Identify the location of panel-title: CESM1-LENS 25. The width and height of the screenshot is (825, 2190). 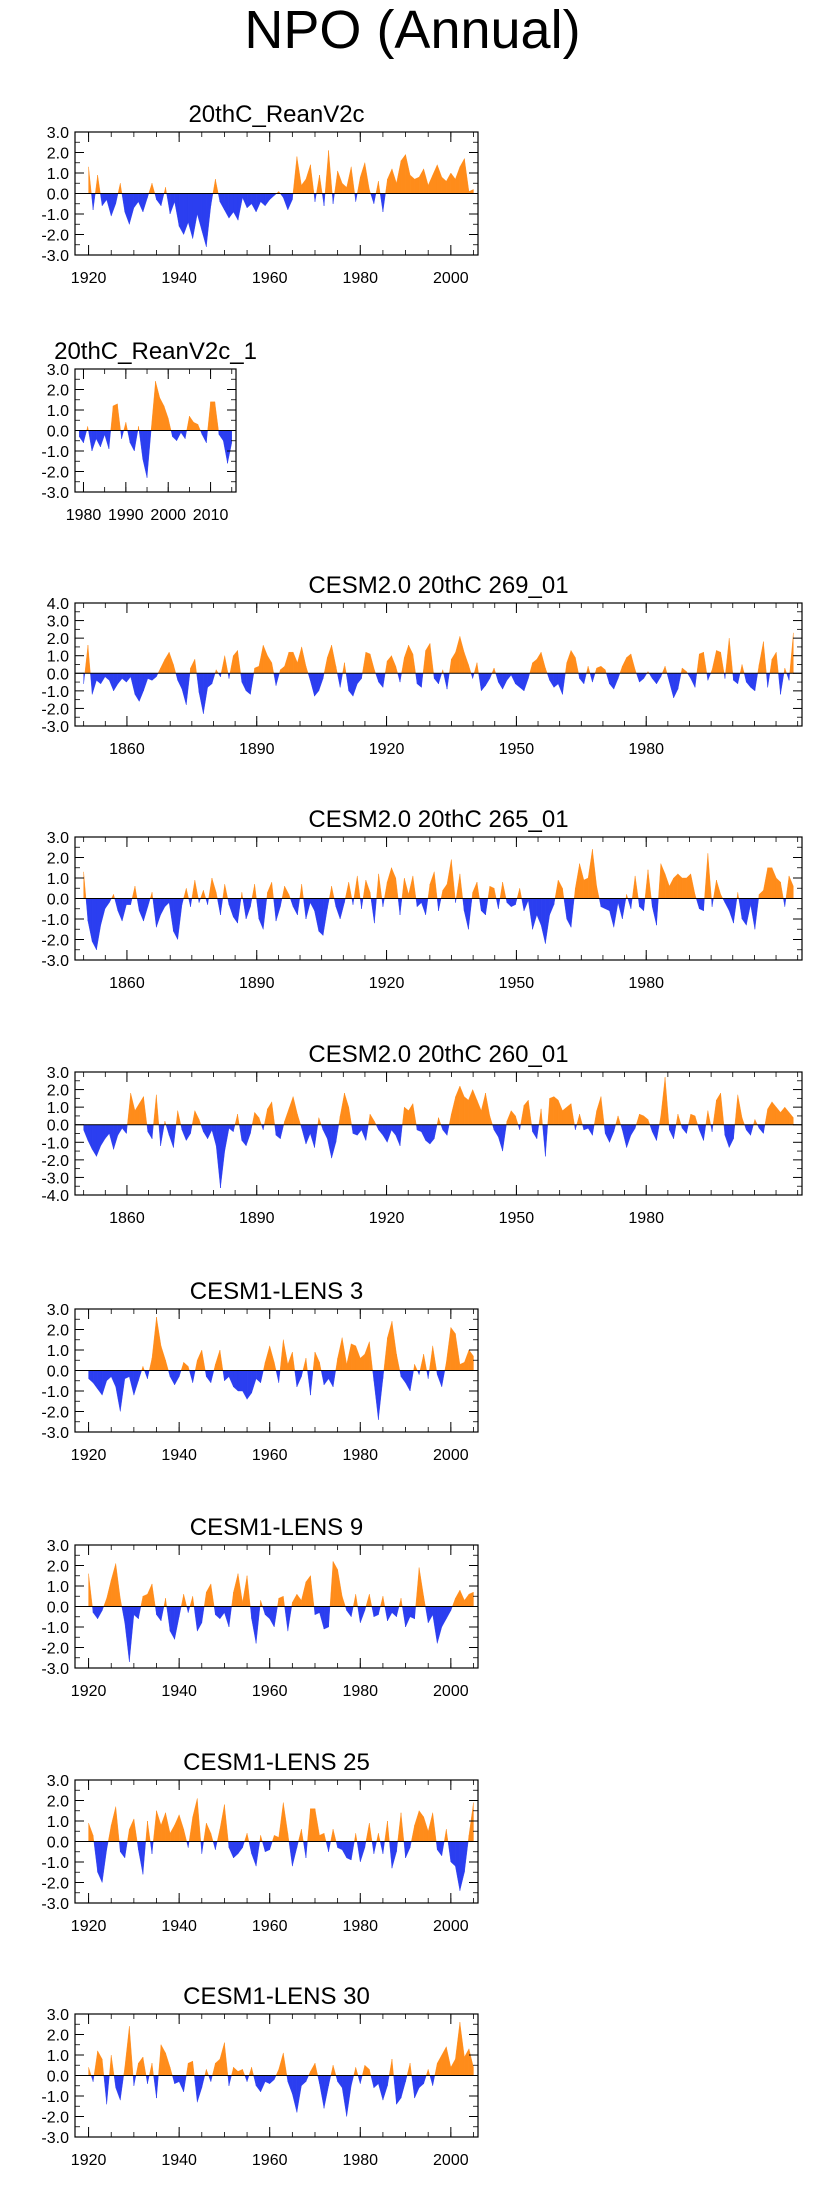
(276, 1762).